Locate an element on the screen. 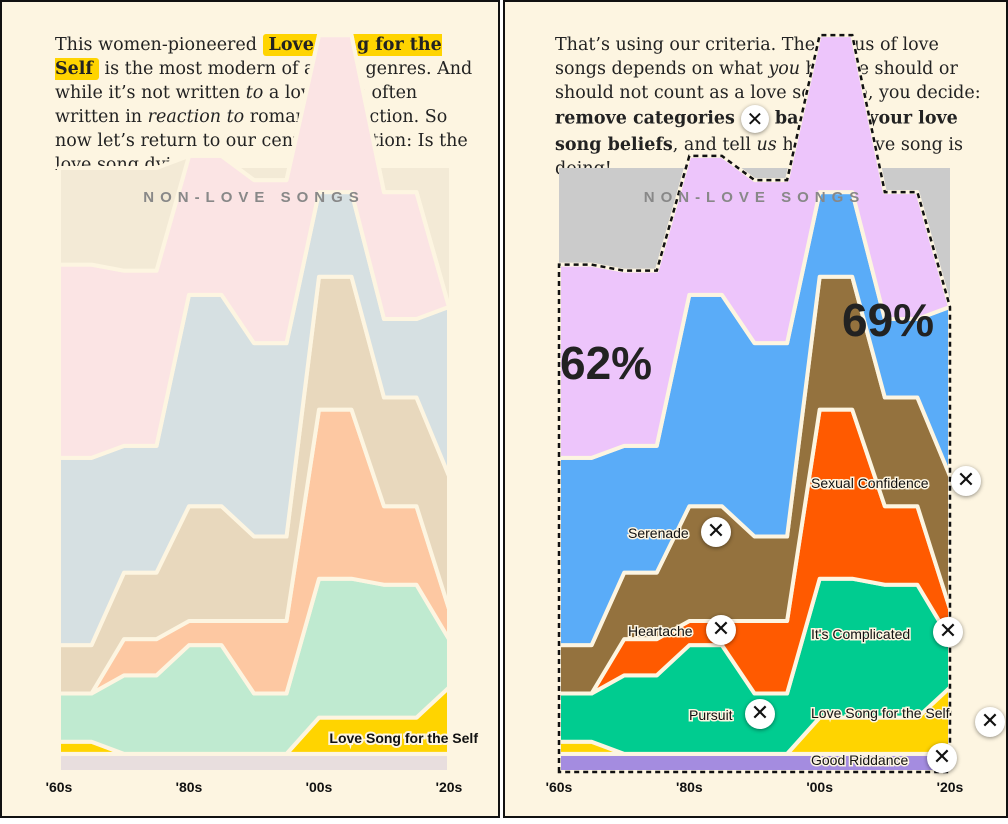 The image size is (1008, 824). label-good-riddance: Good Riddance is located at coordinates (860, 760).